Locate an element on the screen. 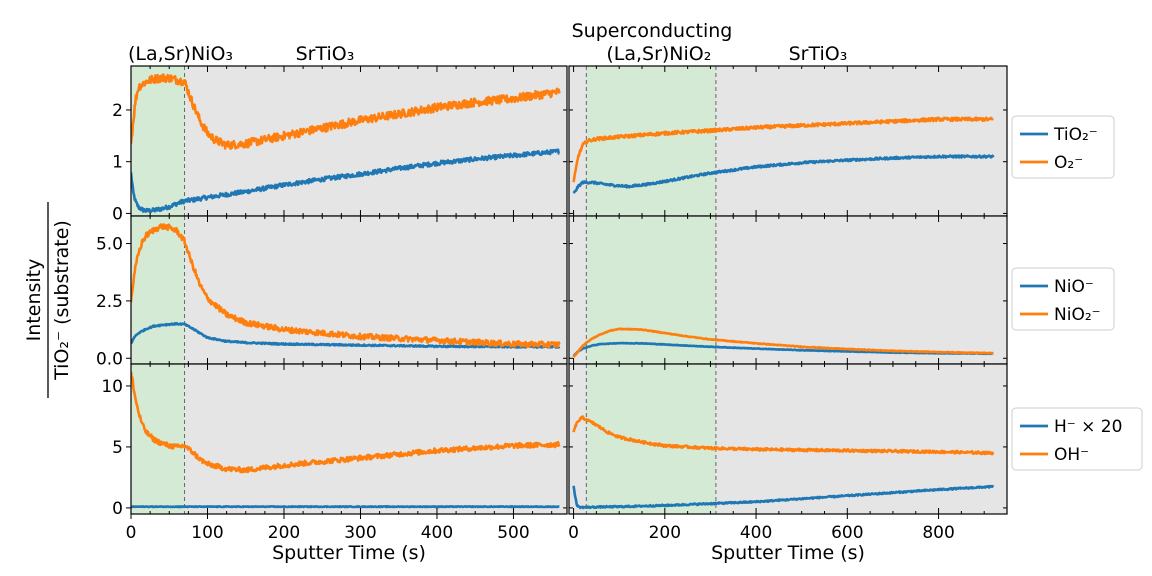 This screenshot has height=576, width=1152. panel-TiO2-O2-right: (La,Sr)NiO₂ SrTiO₃ Superconducting is located at coordinates (788, 118).